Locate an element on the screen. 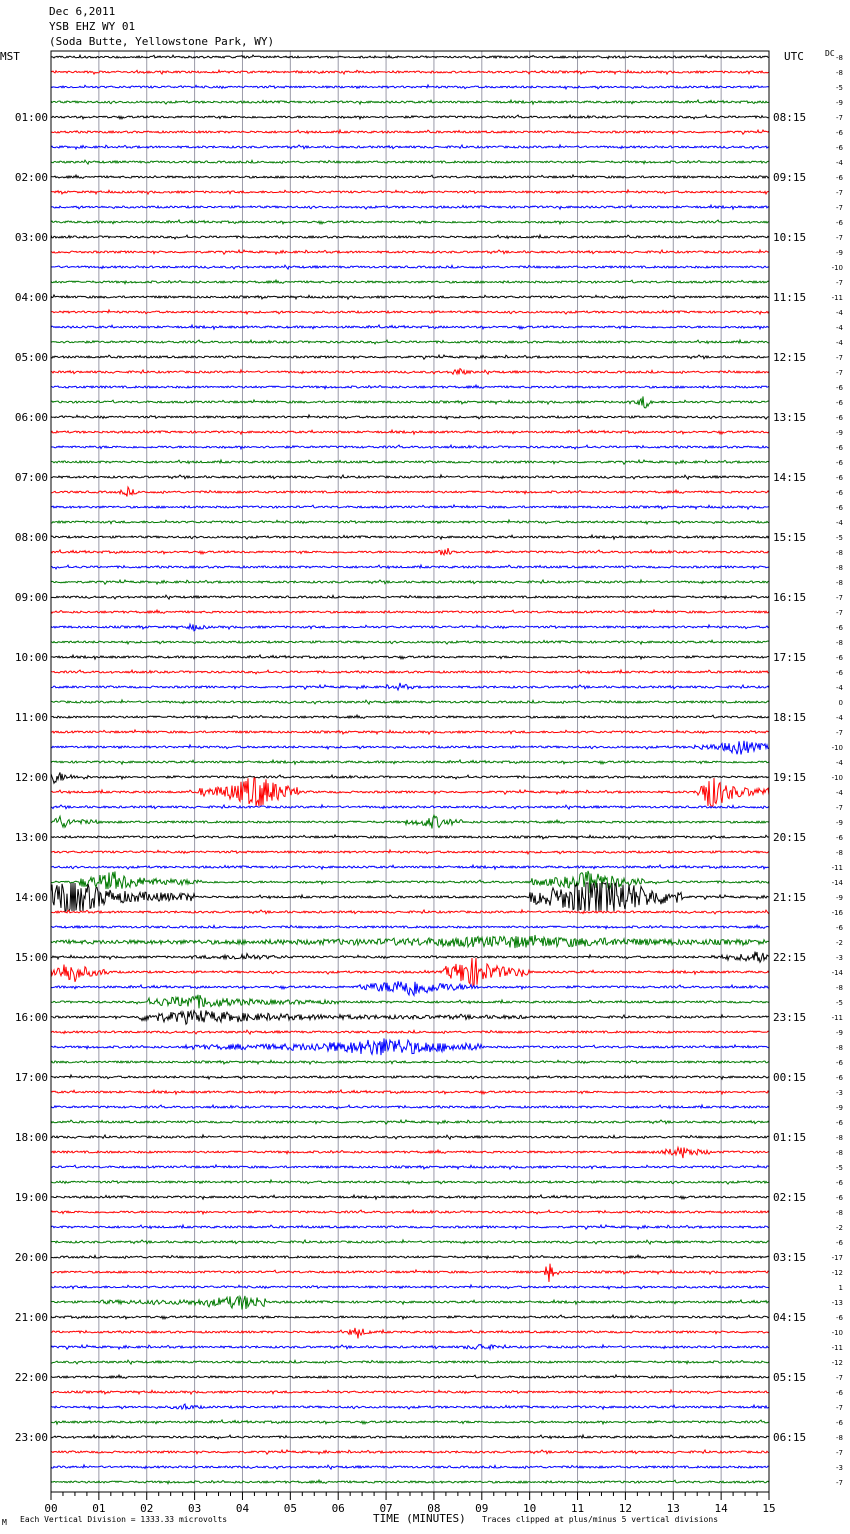 The width and height of the screenshot is (850, 1534). left-hour-label: 01:00 is located at coordinates (31, 117).